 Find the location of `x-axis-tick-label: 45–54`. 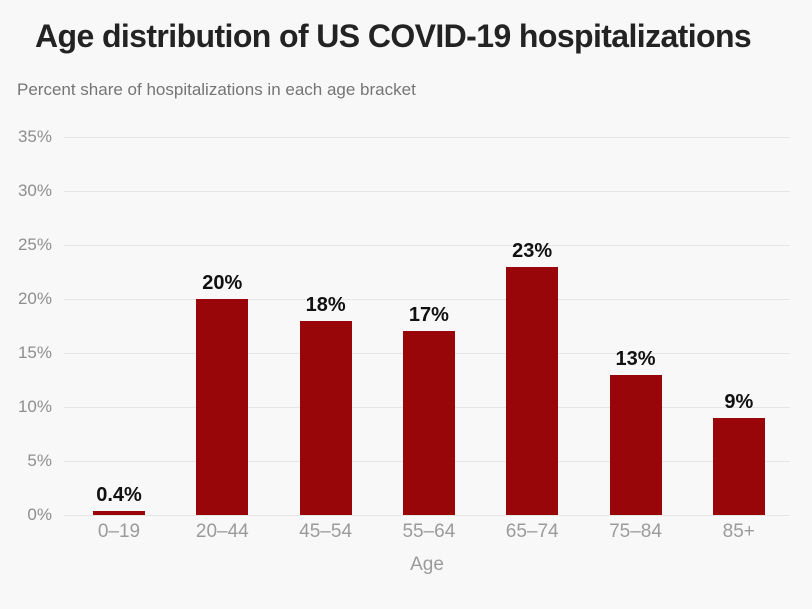

x-axis-tick-label: 45–54 is located at coordinates (326, 531).